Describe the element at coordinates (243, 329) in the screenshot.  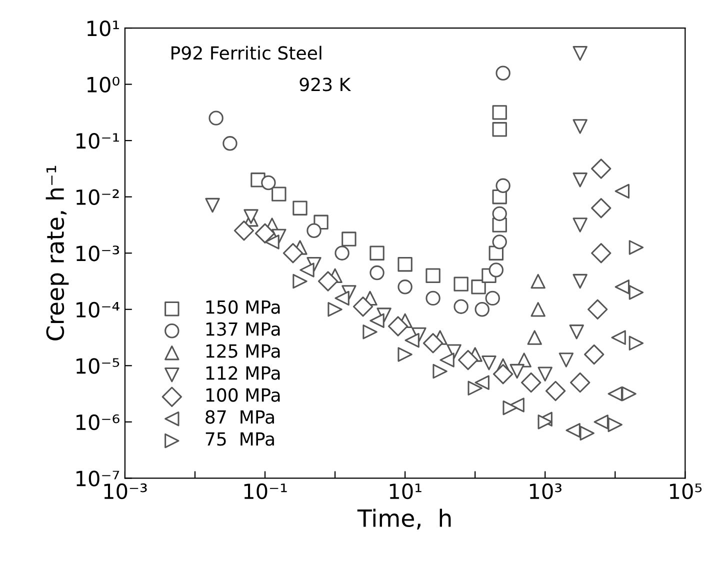
I see `legend-label: 137 MPa` at that location.